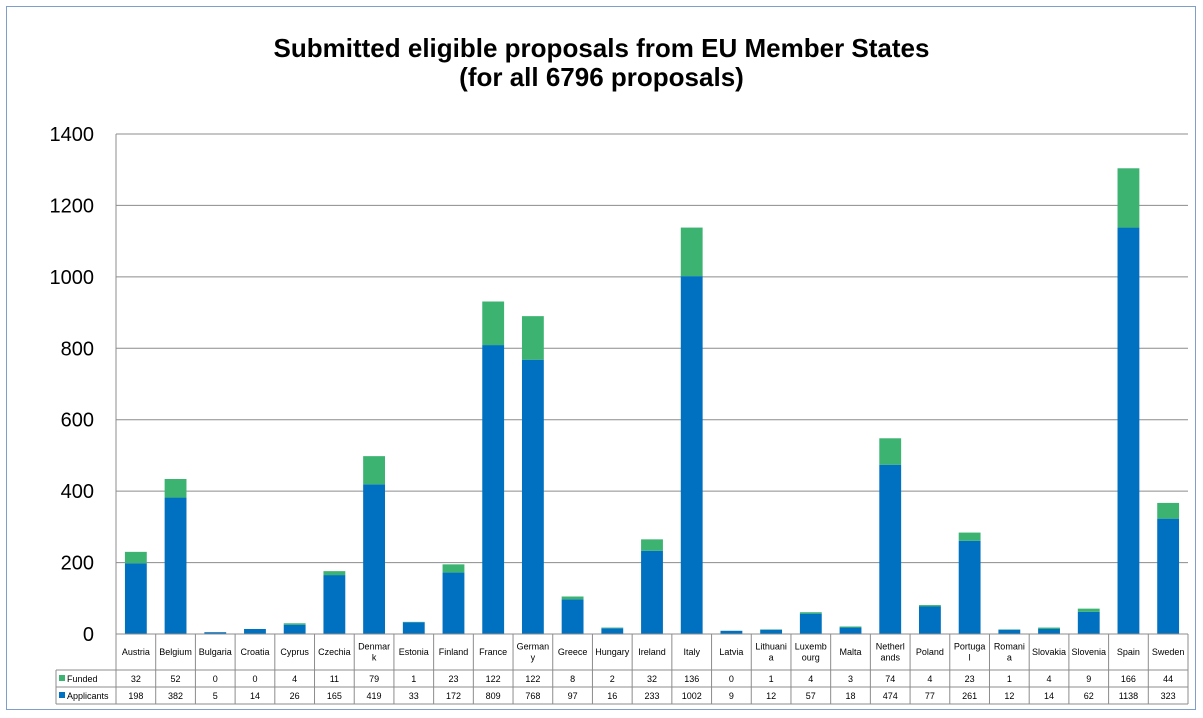 Image resolution: width=1203 pixels, height=718 pixels. I want to click on y-tick-label: 0, so click(88, 635).